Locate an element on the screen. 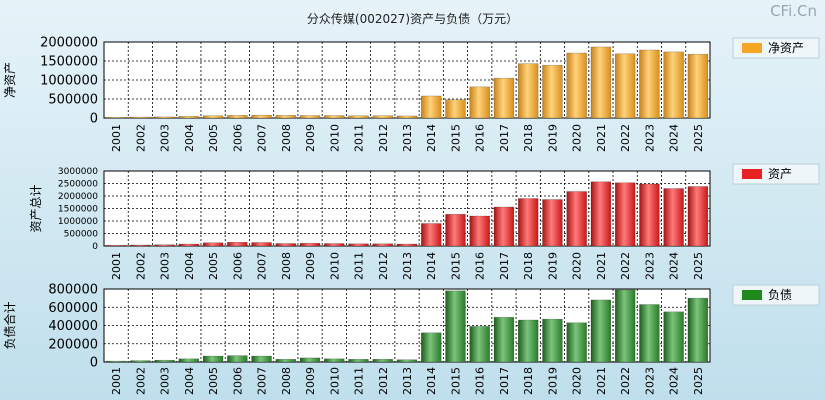 The width and height of the screenshot is (825, 400). bar-total-liabilities-2025 is located at coordinates (698, 330).